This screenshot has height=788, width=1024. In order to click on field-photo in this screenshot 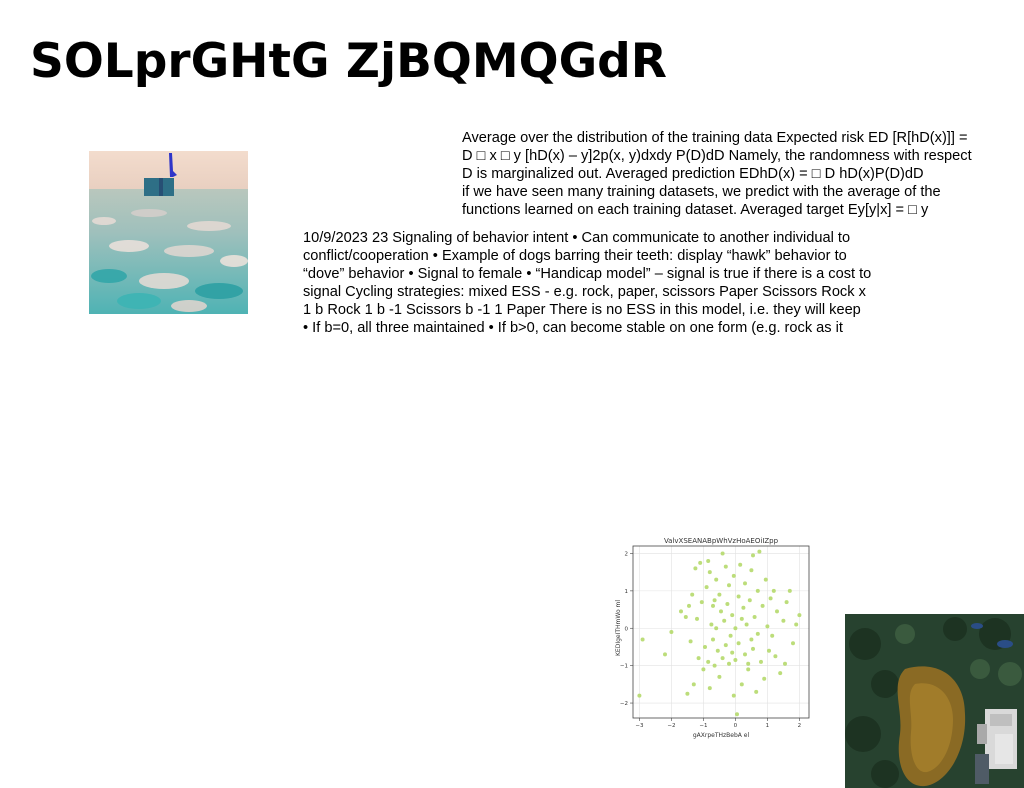, I will do `click(168, 232)`.